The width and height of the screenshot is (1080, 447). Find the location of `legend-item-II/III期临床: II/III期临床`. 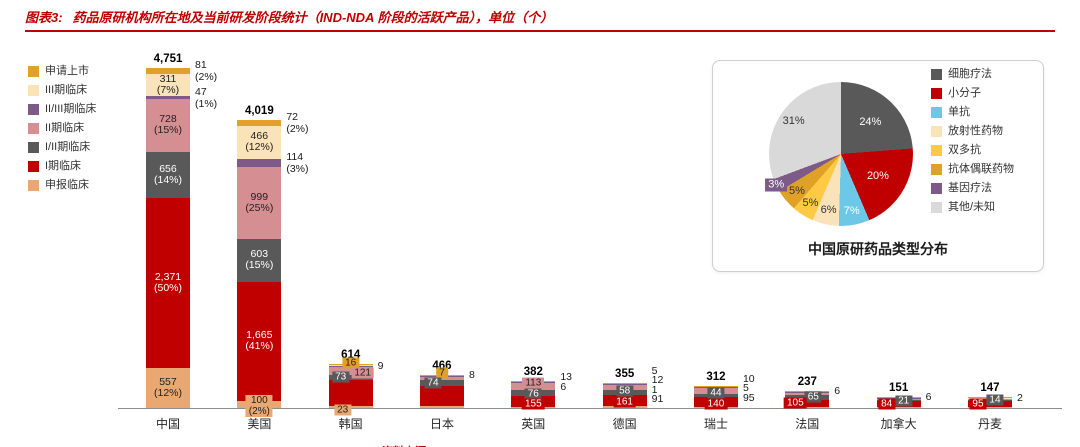

legend-item-II/III期临床: II/III期临床 is located at coordinates (62, 109).